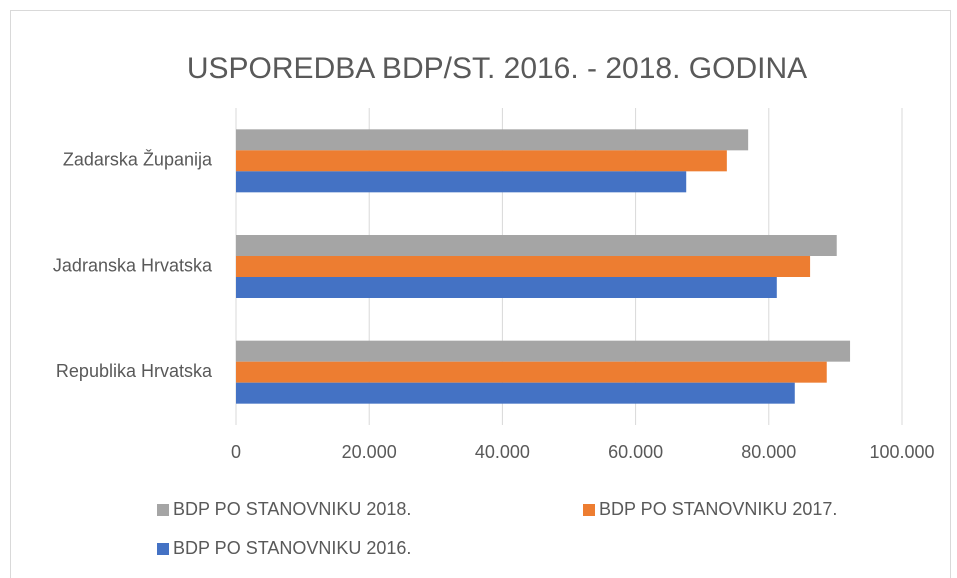  I want to click on x-tick-label: 20.000, so click(369, 452).